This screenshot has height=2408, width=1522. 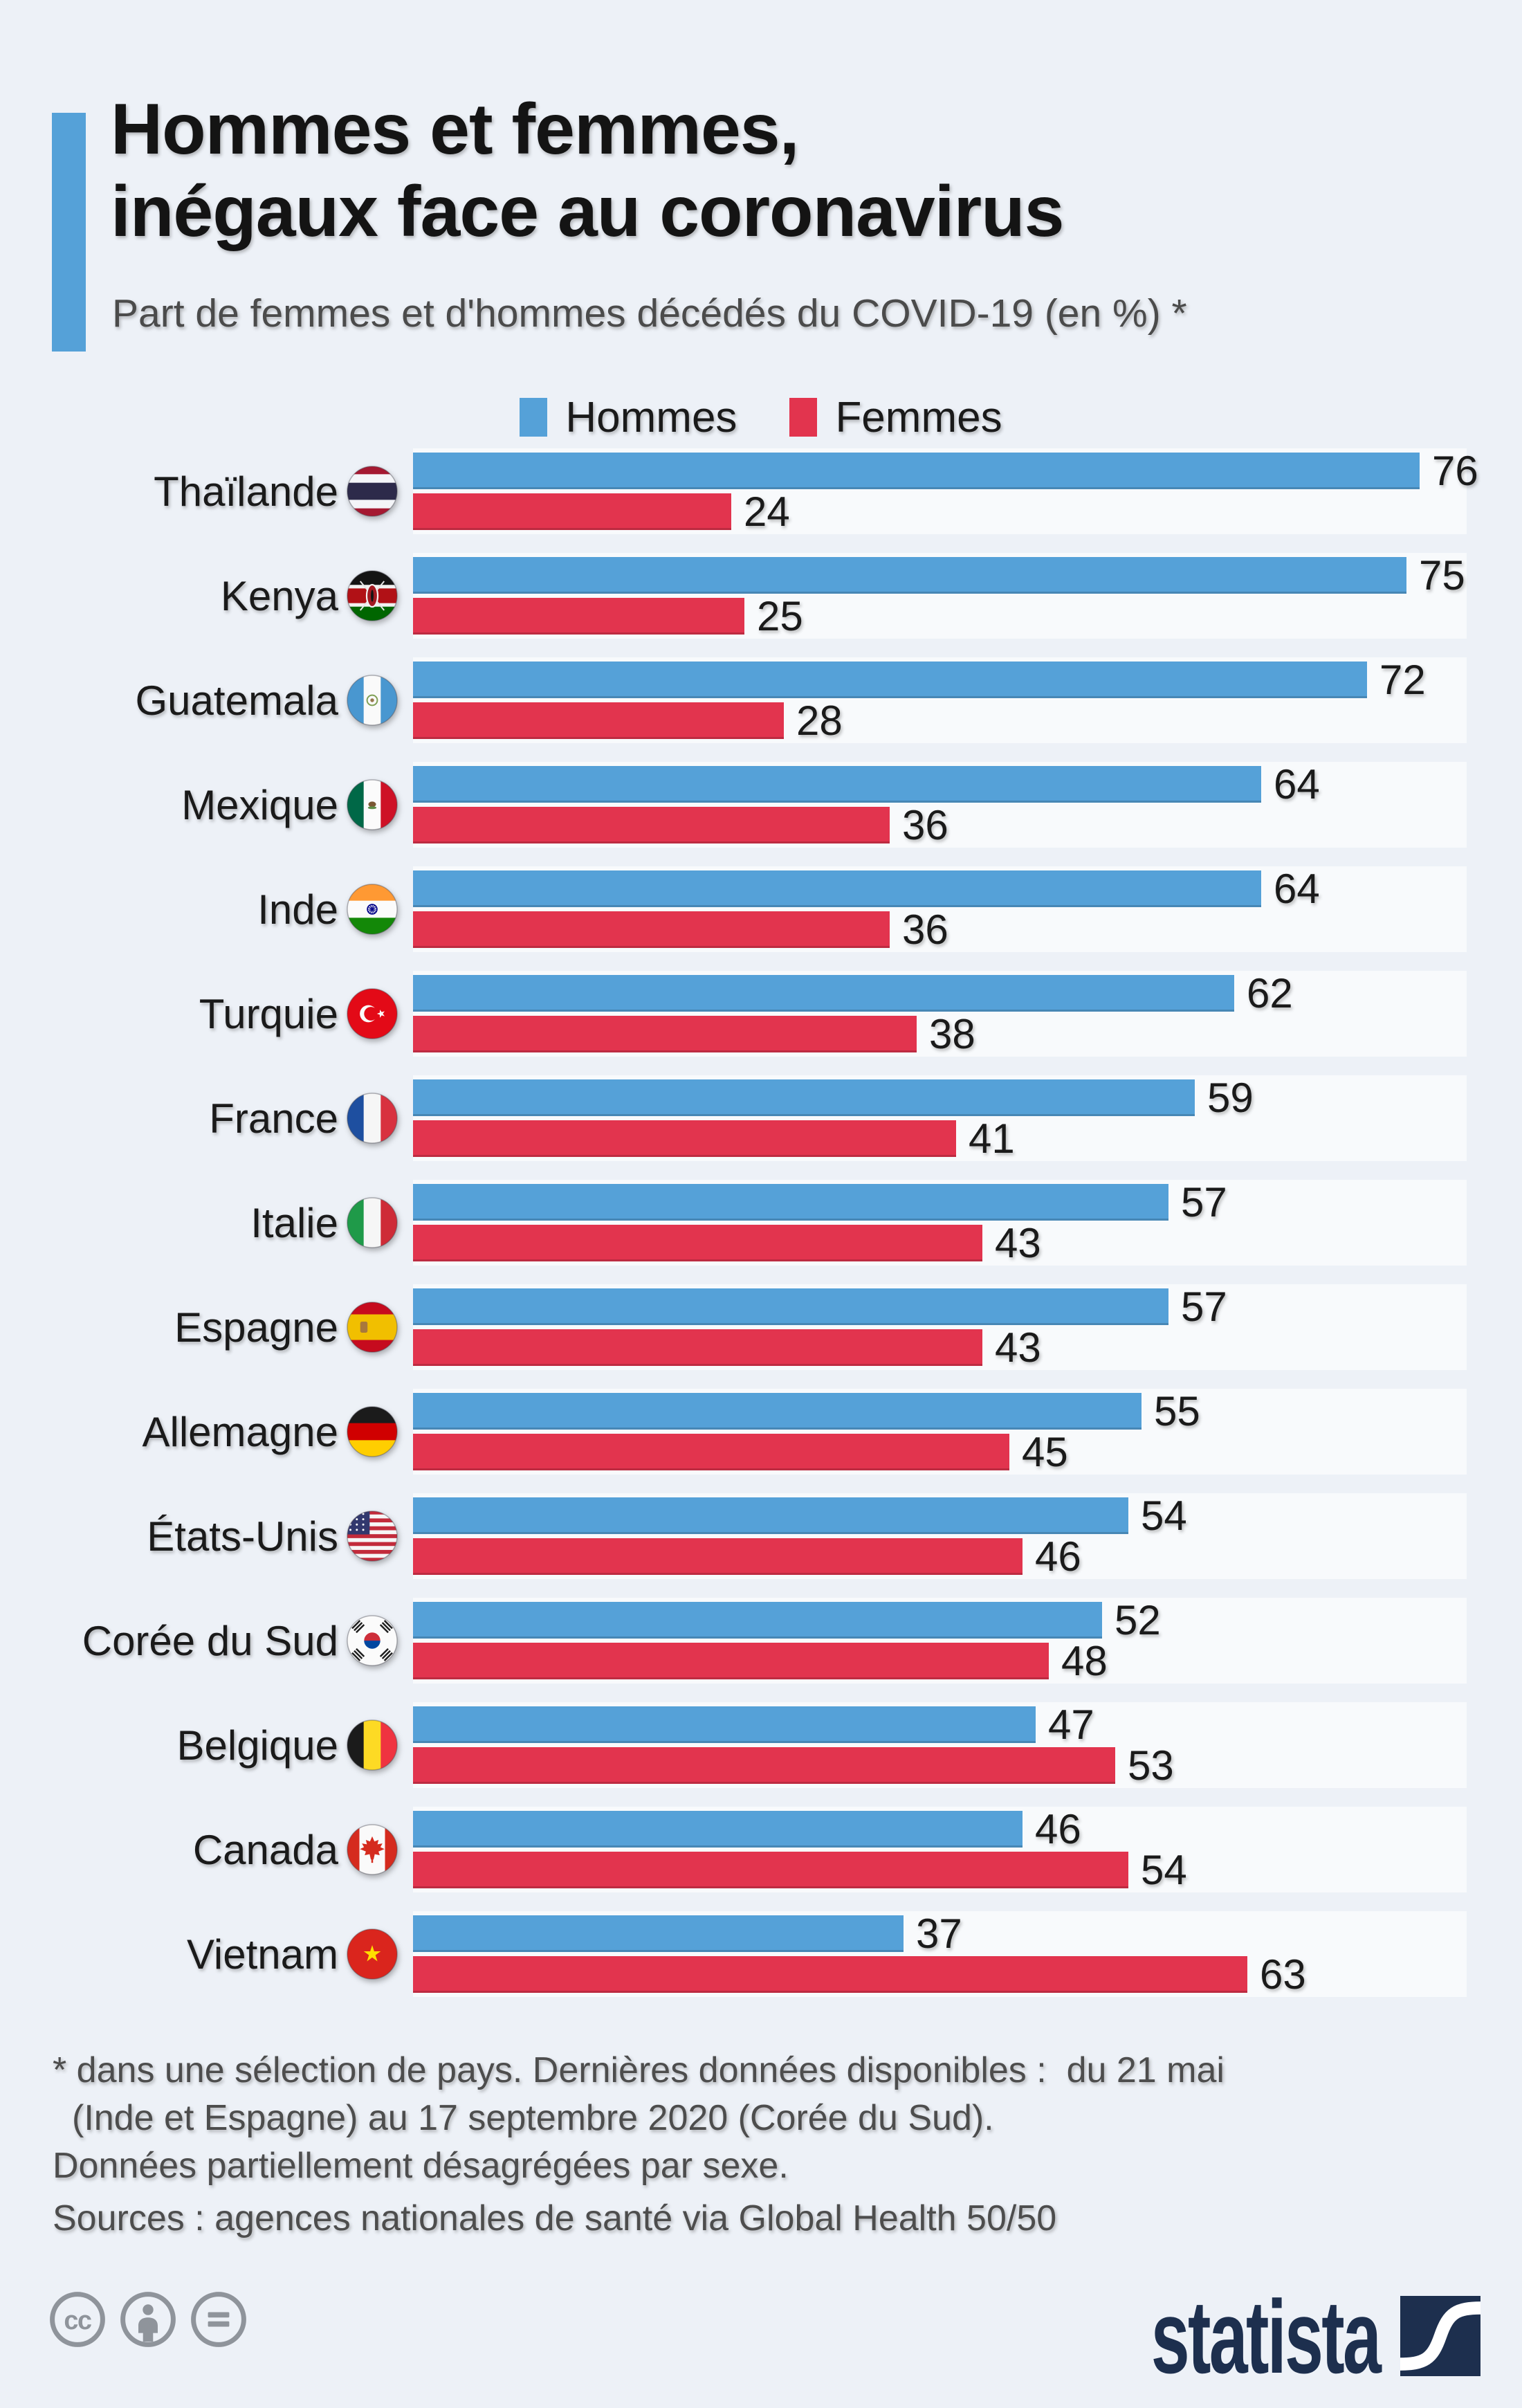 What do you see at coordinates (256, 1327) in the screenshot?
I see `country-label: Espagne` at bounding box center [256, 1327].